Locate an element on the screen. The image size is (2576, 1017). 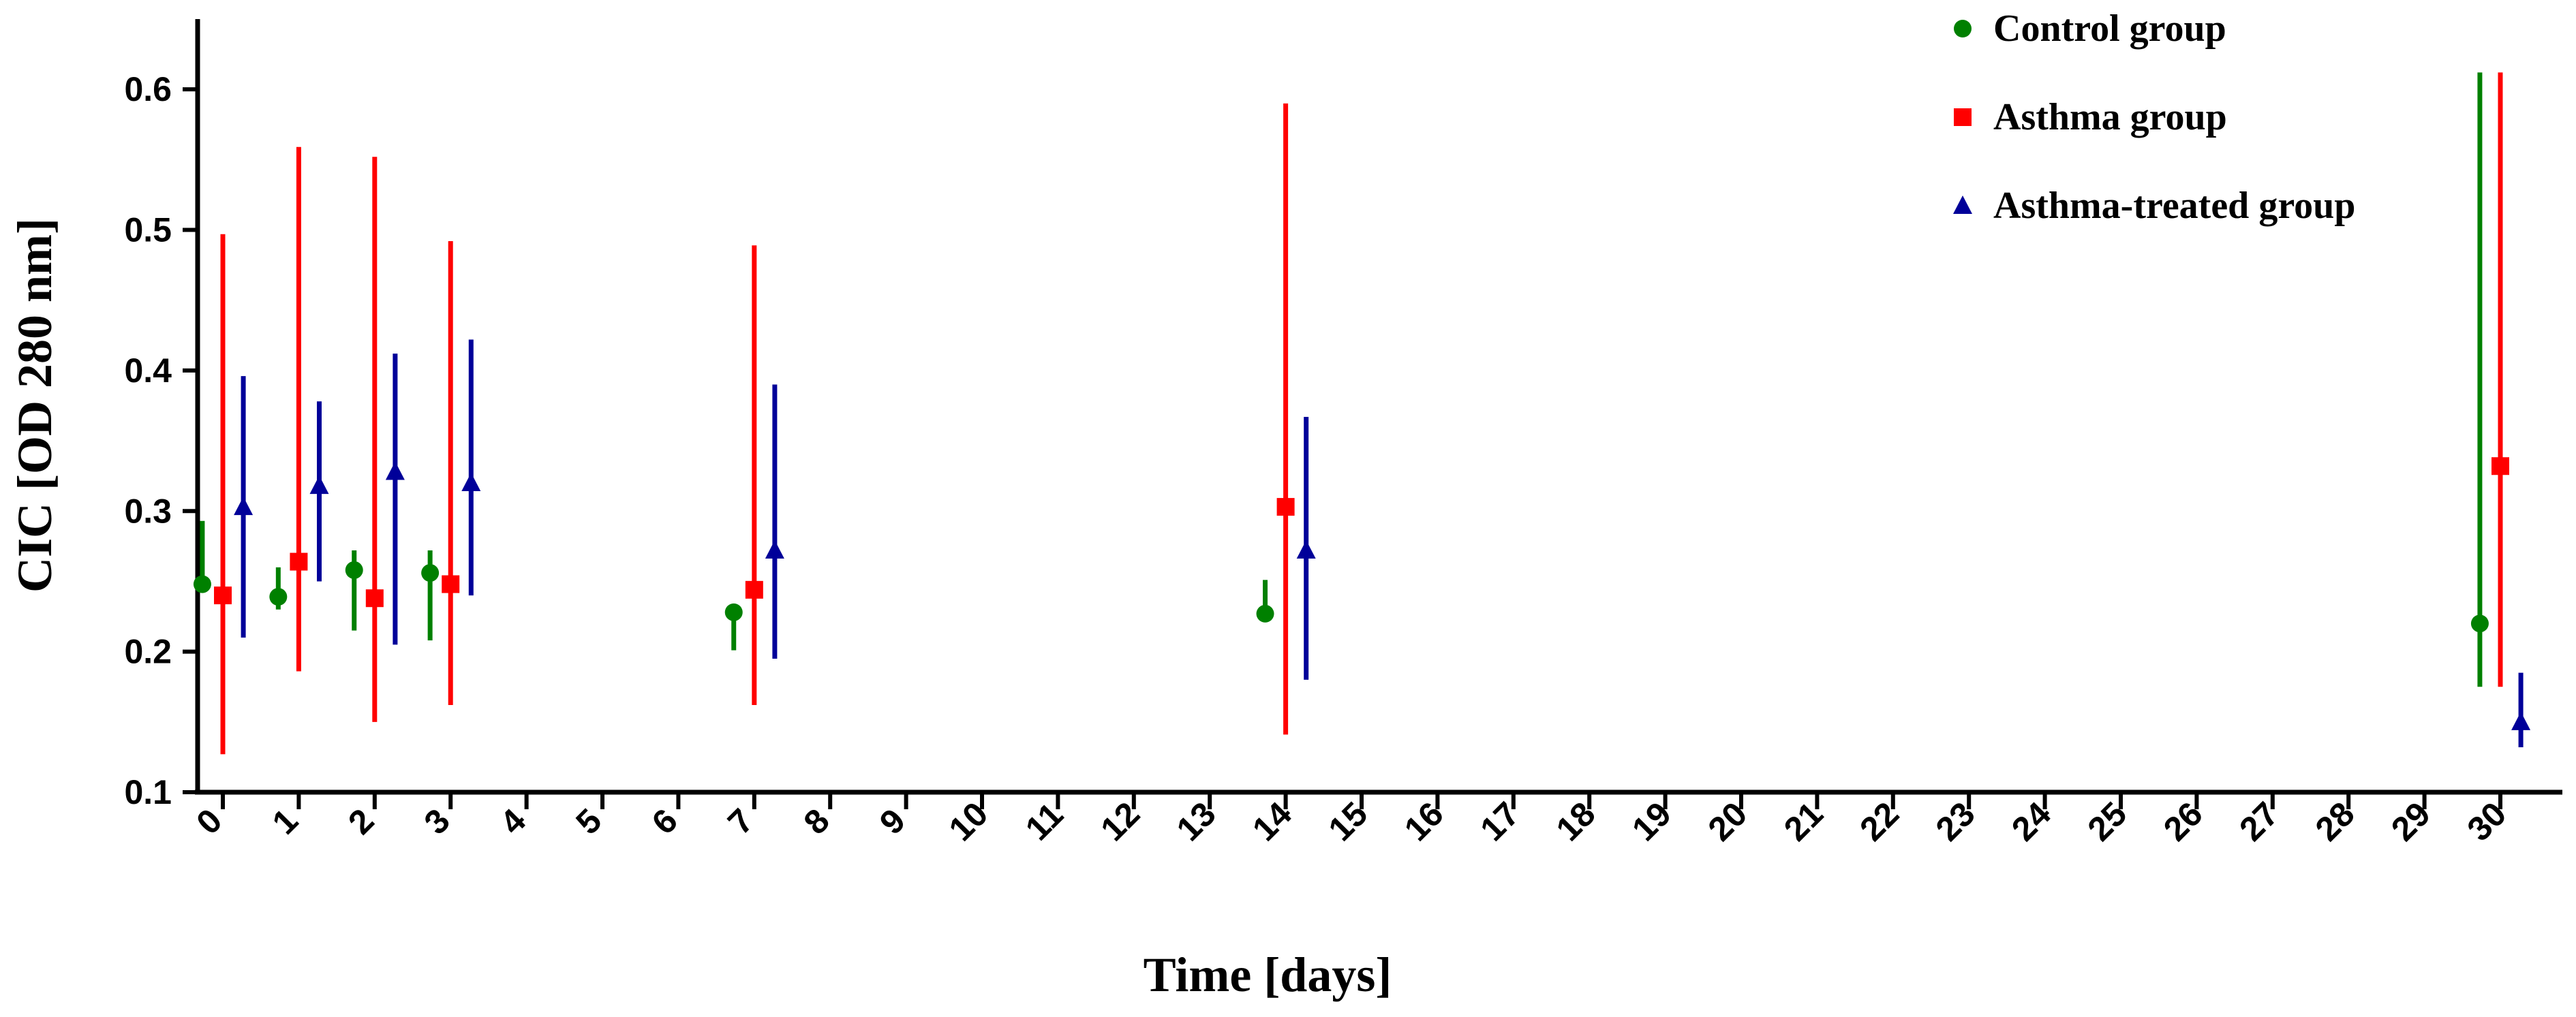
x-tick-label: 29 is located at coordinates (2411, 822).